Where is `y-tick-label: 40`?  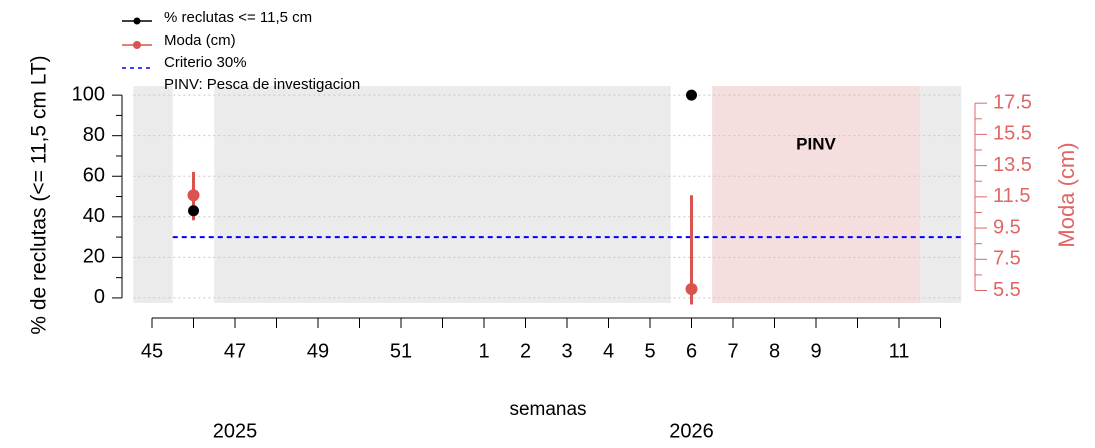
y-tick-label: 40 is located at coordinates (94, 216).